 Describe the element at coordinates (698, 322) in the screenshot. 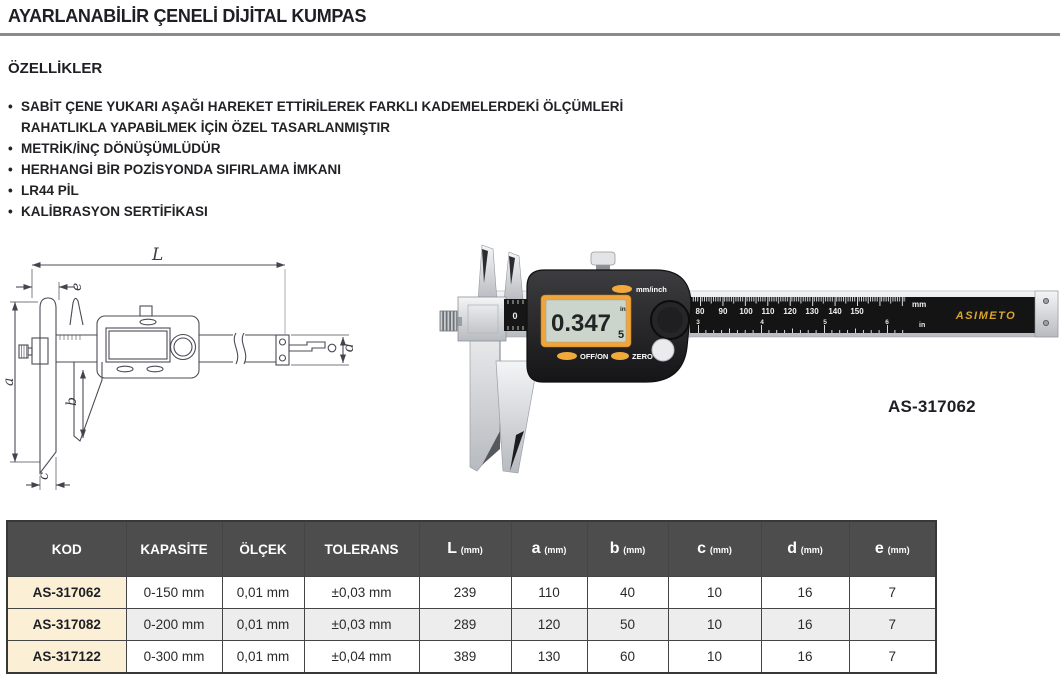

I see `svg-text: 3` at that location.